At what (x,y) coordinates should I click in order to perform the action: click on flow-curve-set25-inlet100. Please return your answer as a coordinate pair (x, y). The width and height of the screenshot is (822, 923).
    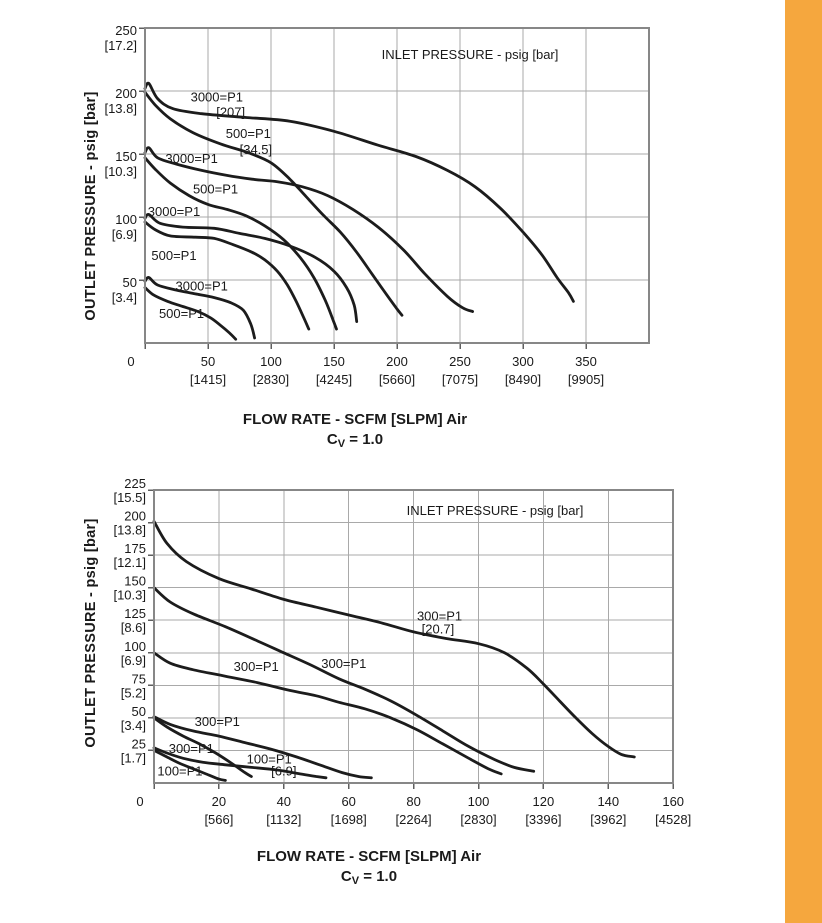
    Looking at the image, I should click on (189, 765).